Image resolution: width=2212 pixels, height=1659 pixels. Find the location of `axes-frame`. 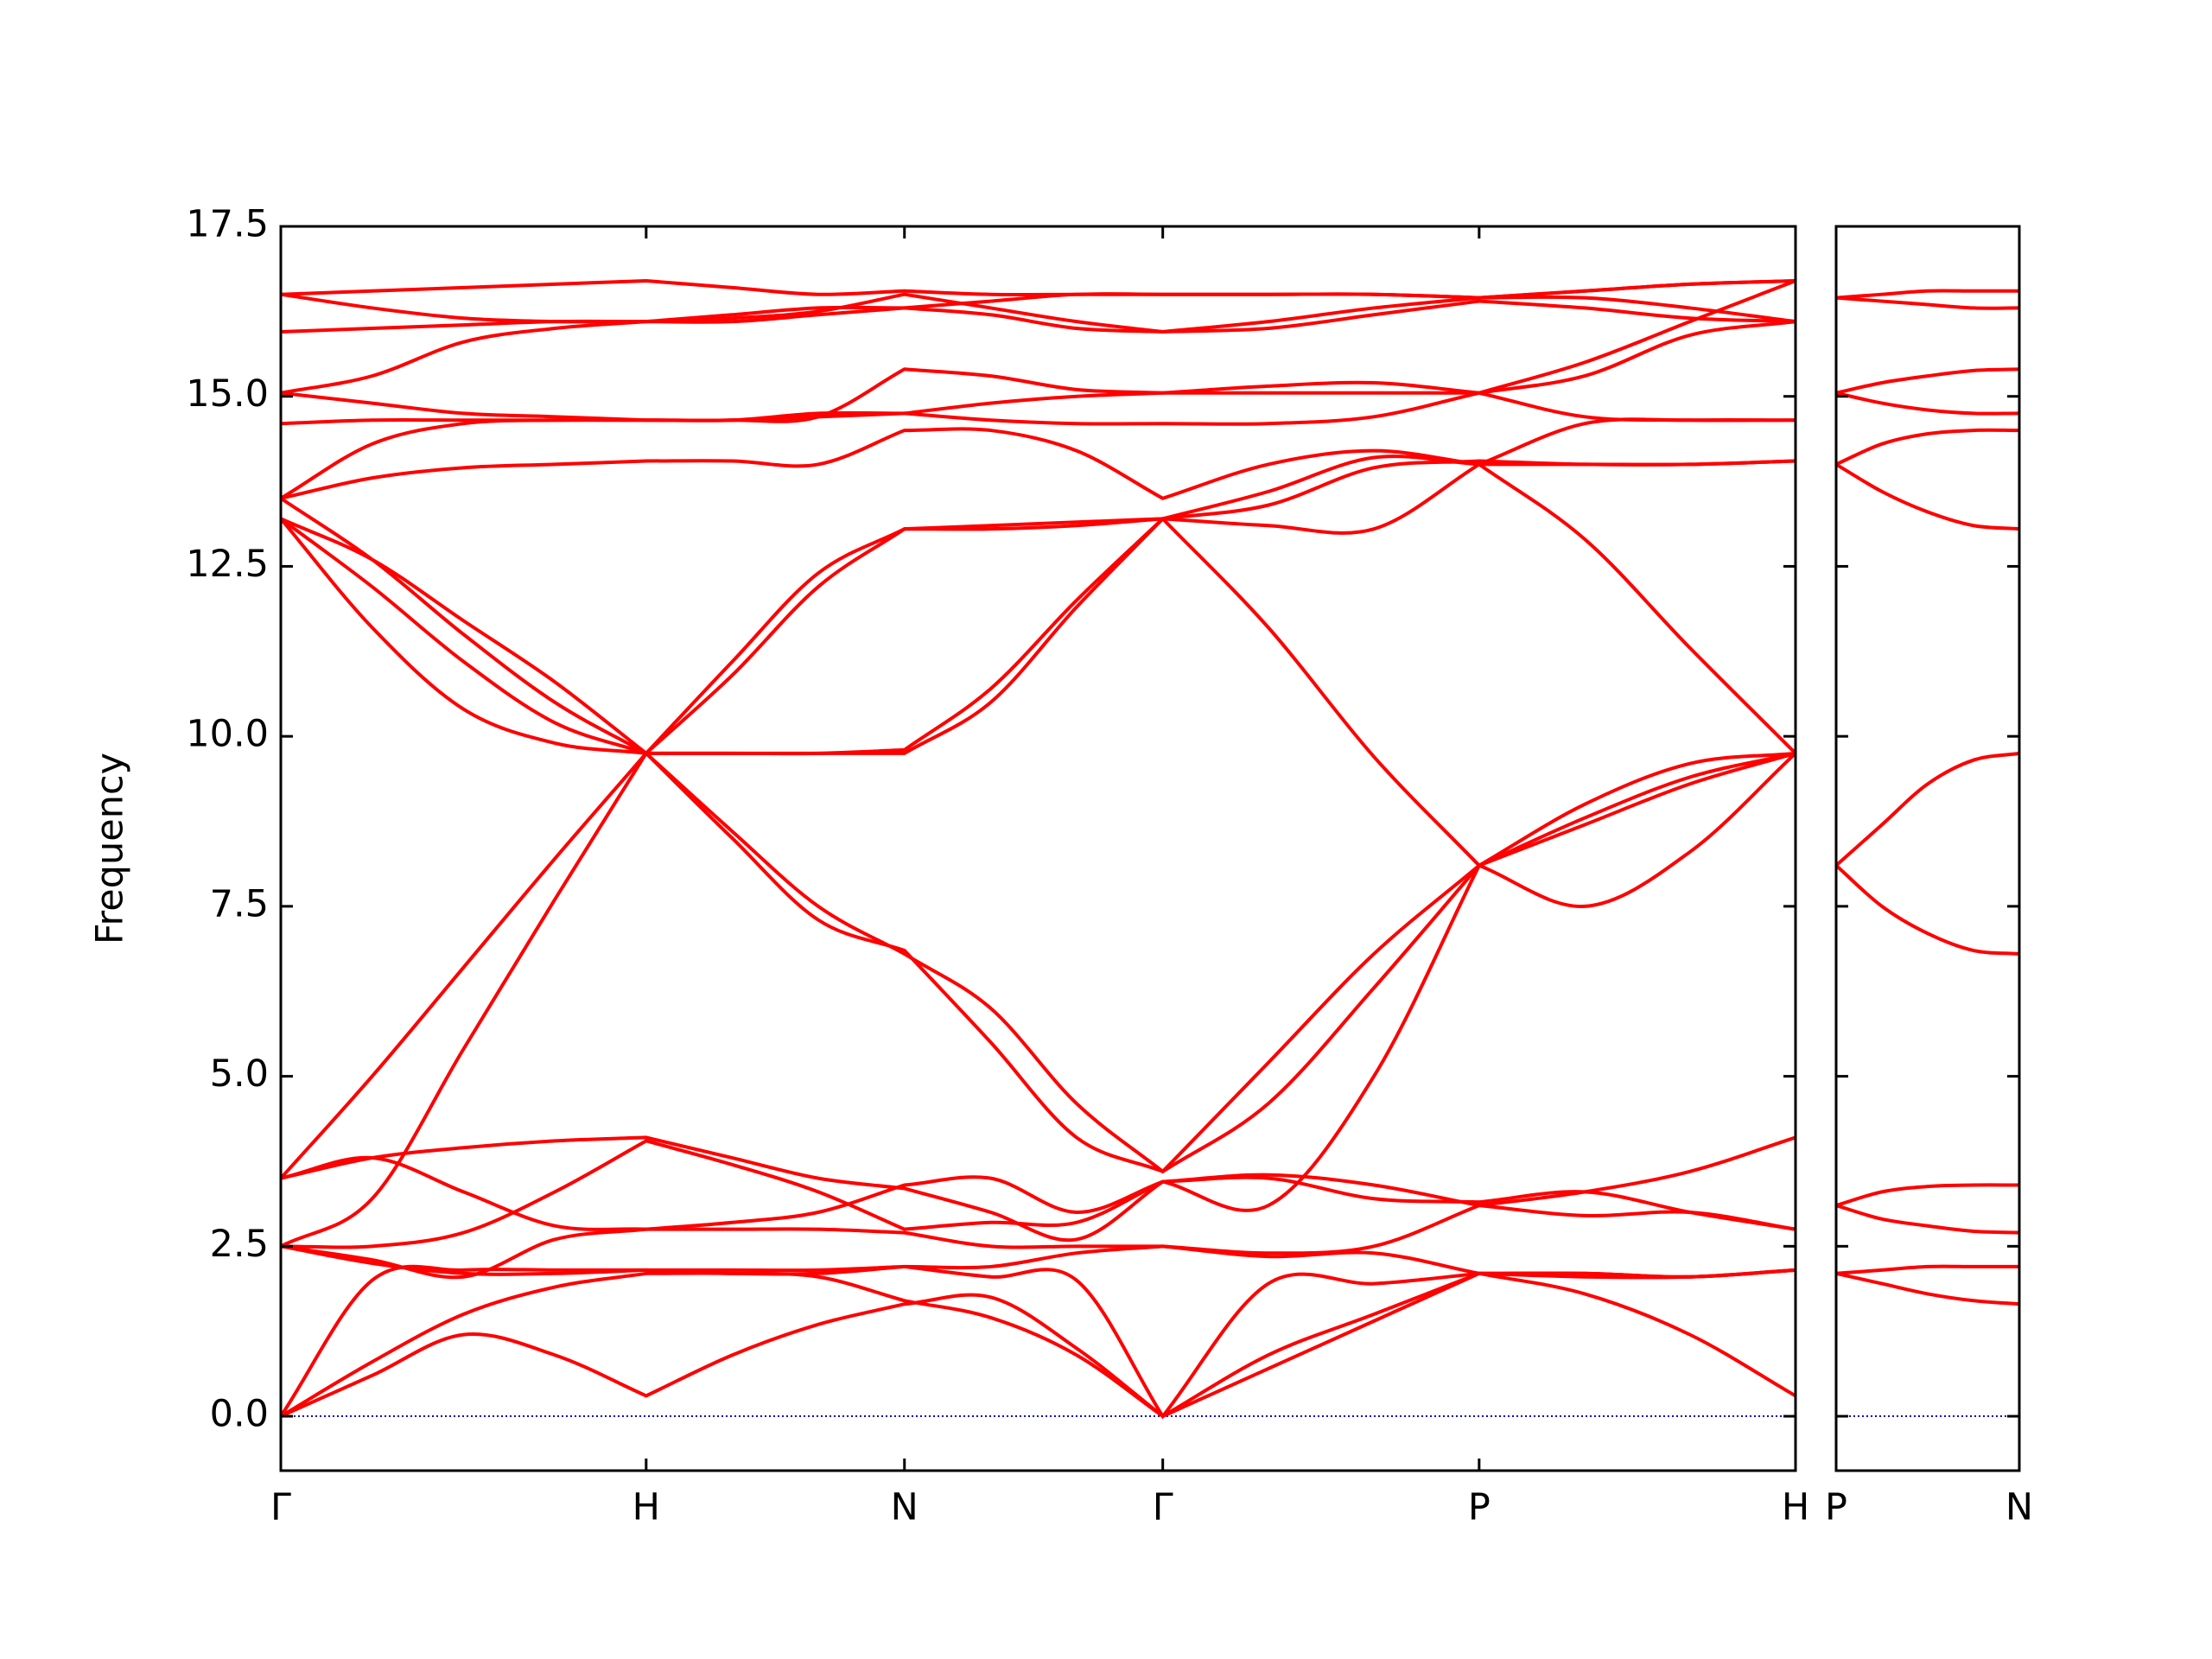

axes-frame is located at coordinates (1927, 848).